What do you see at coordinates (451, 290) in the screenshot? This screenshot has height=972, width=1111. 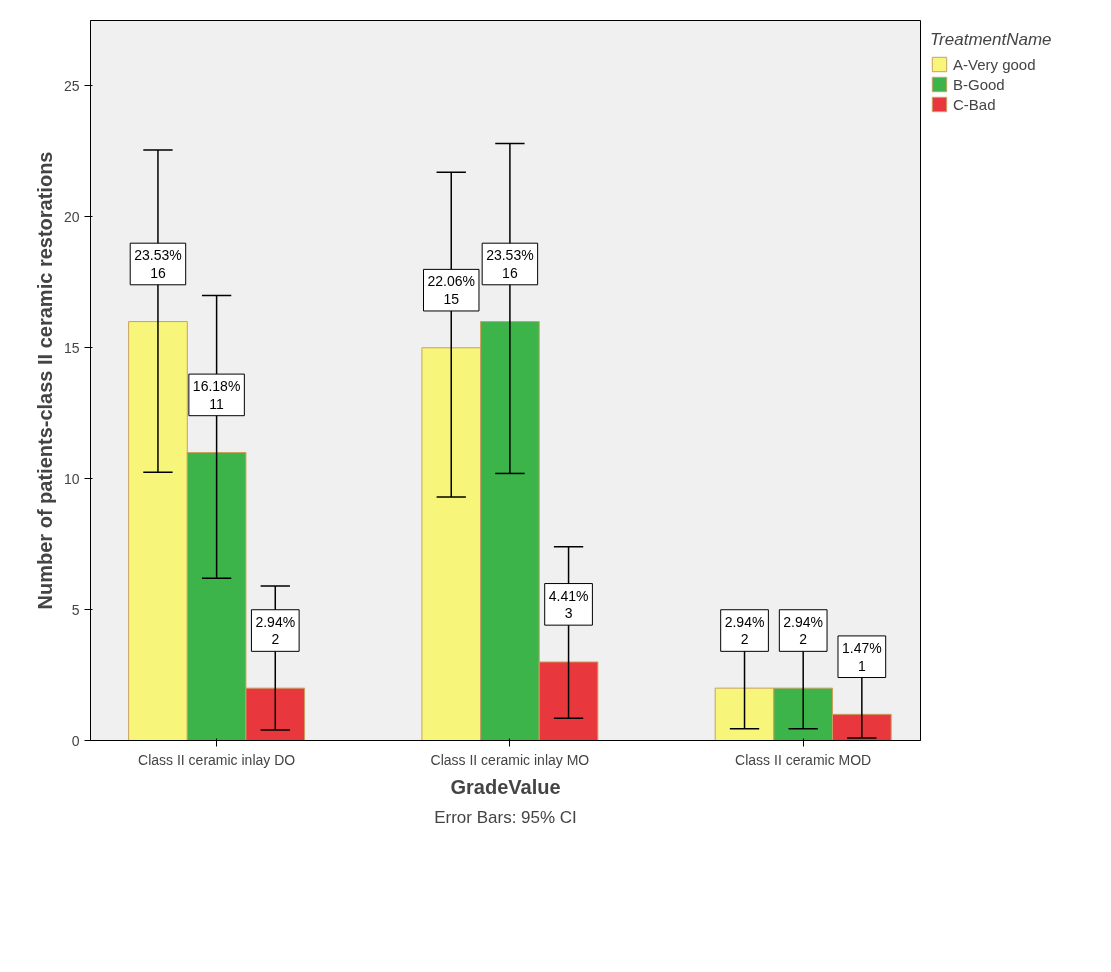 I see `data-label: 22.06% 15` at bounding box center [451, 290].